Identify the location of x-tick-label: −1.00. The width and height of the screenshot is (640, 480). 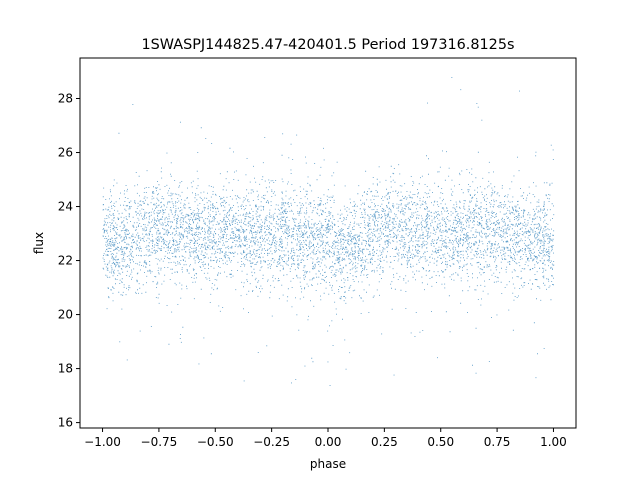
(102, 442).